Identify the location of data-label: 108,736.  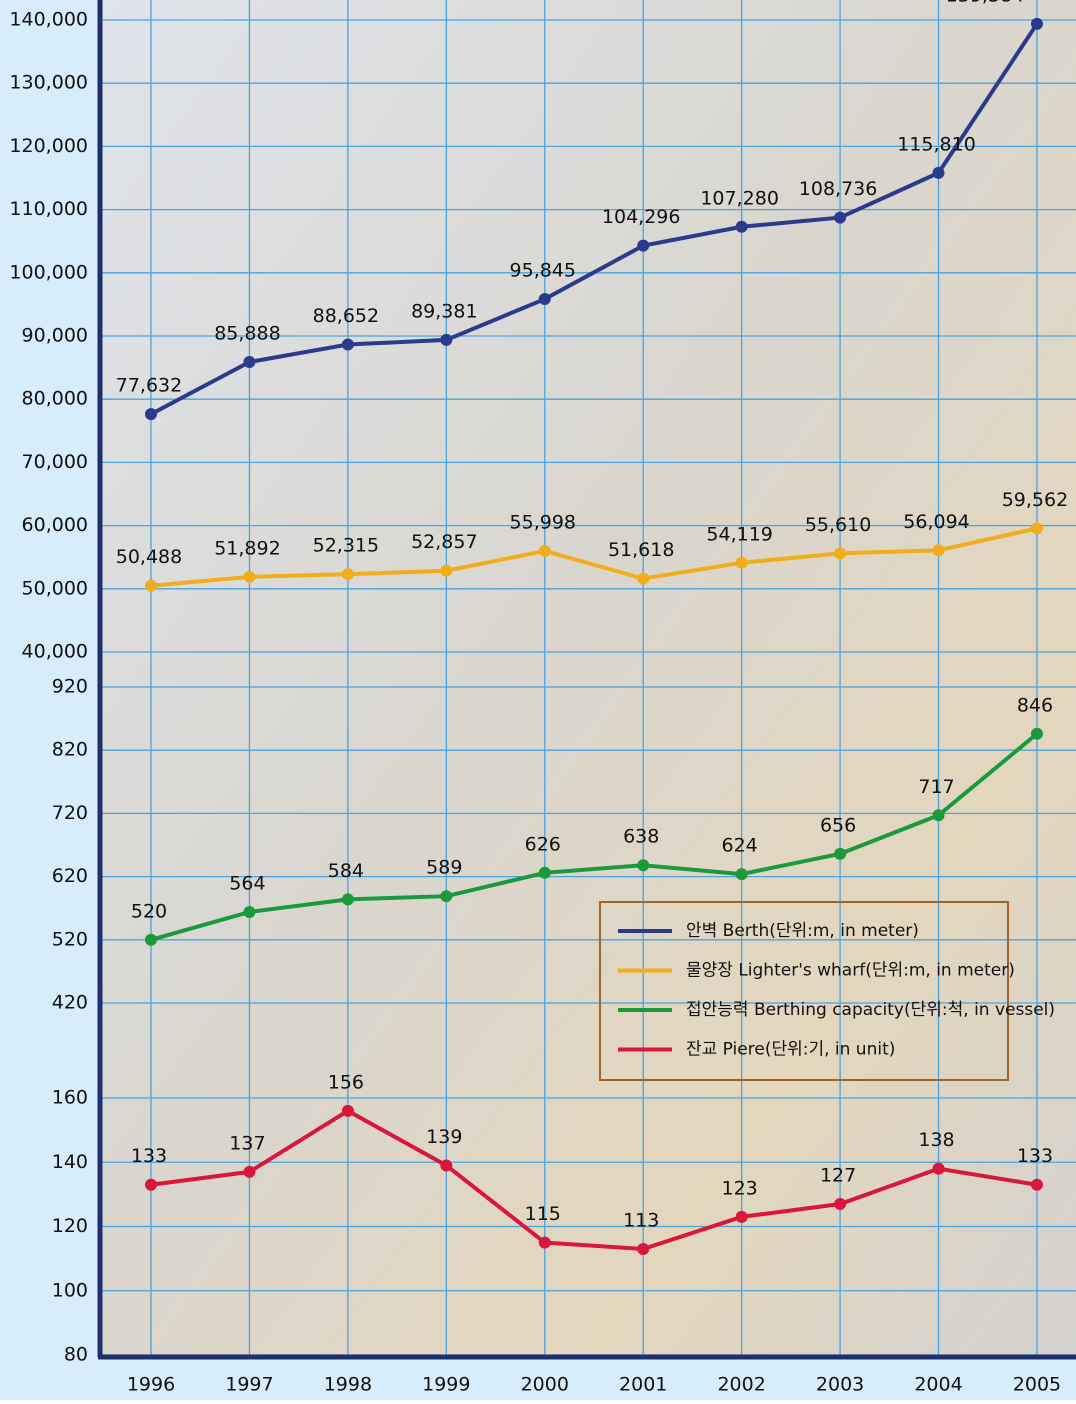
(838, 189).